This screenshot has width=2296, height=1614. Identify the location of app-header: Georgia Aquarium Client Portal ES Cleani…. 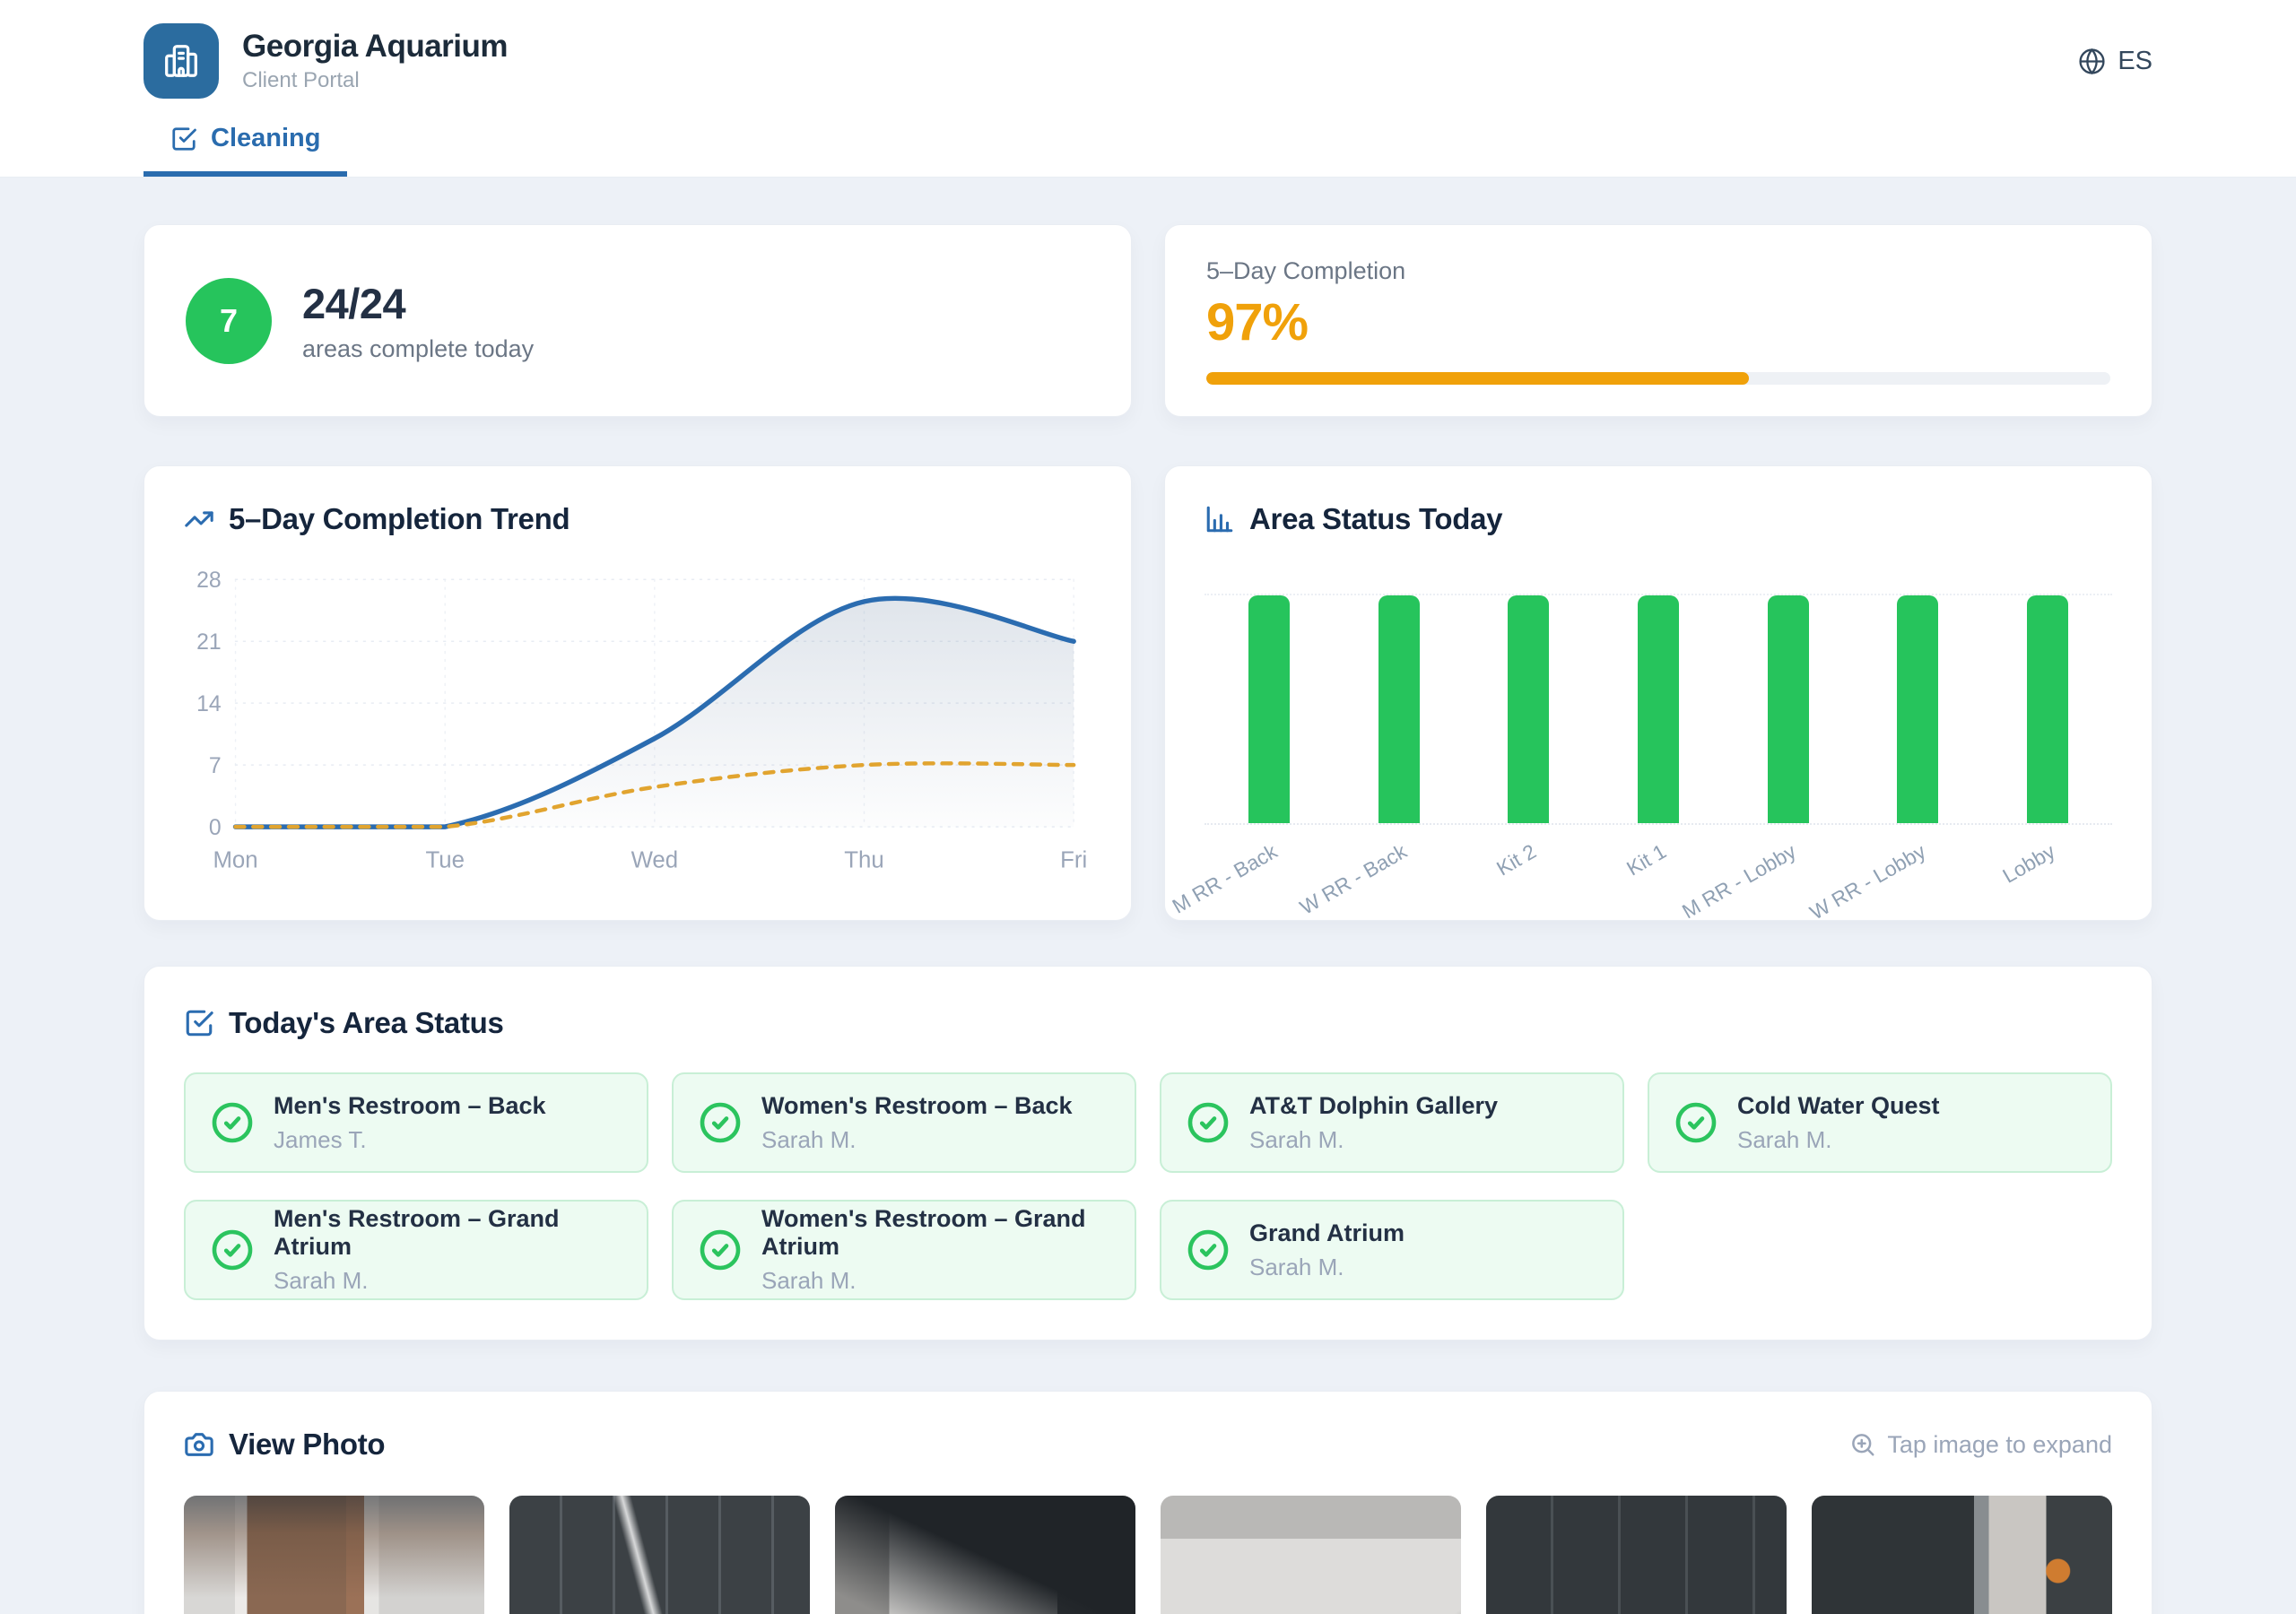
(1148, 89).